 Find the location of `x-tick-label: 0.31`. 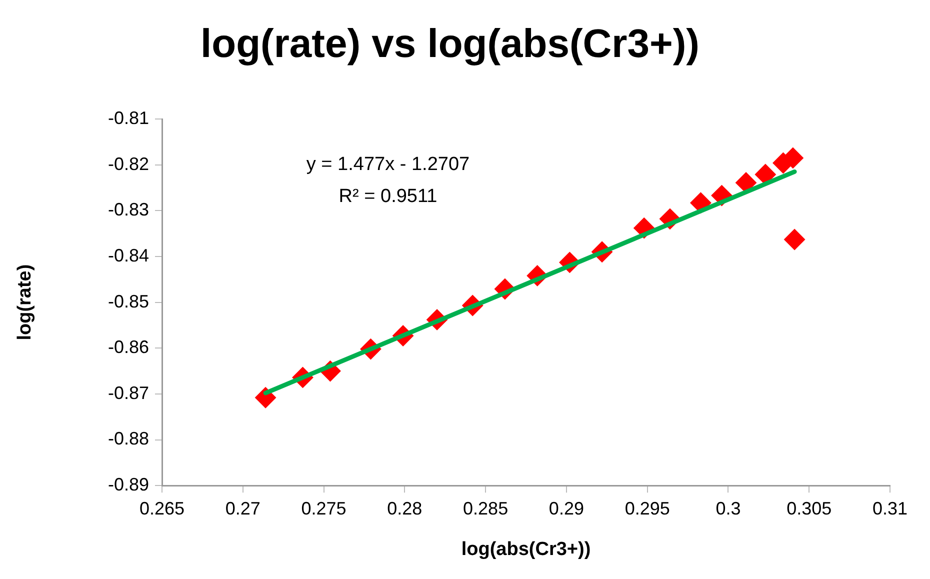

x-tick-label: 0.31 is located at coordinates (890, 508).